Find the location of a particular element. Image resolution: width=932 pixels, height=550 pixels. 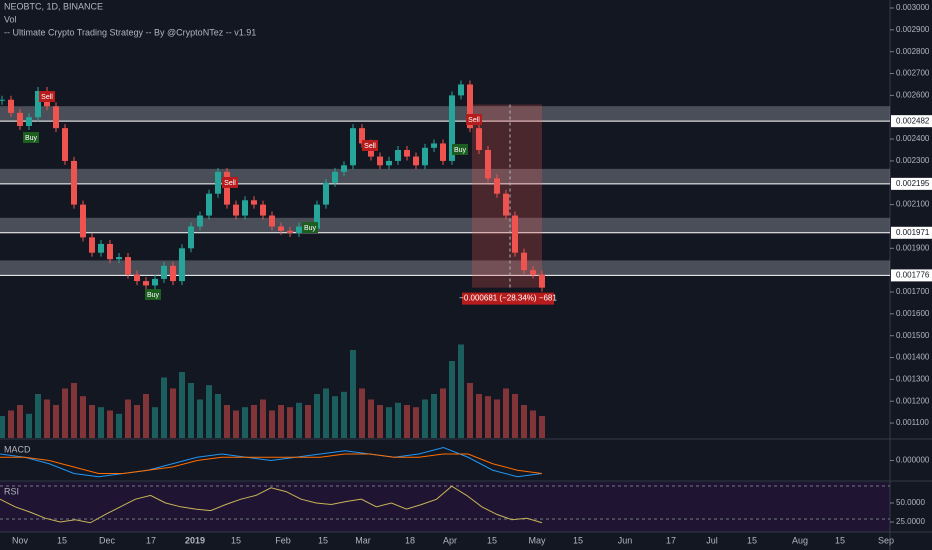

price-tick-label: 0.001500 is located at coordinates (913, 335).